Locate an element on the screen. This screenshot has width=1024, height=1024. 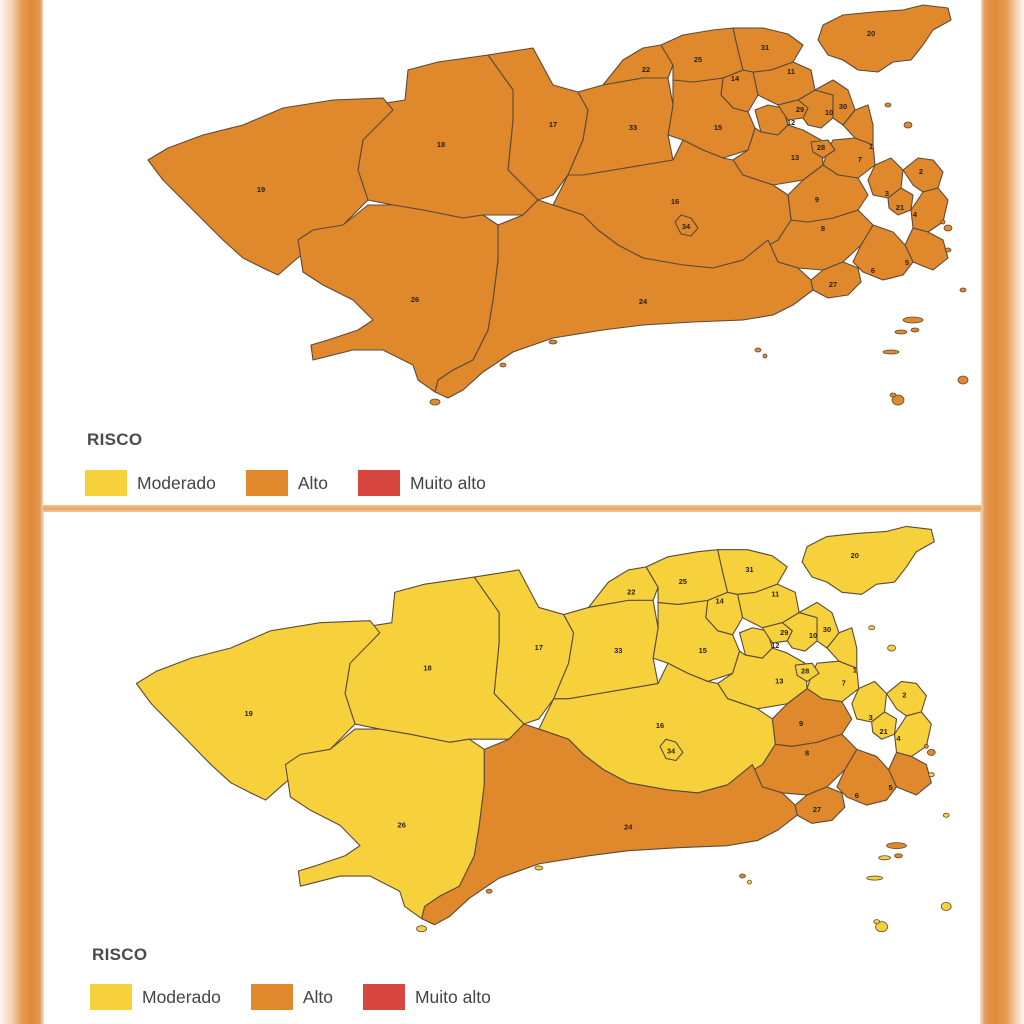
legend-swatch-moderado is located at coordinates (106, 483).